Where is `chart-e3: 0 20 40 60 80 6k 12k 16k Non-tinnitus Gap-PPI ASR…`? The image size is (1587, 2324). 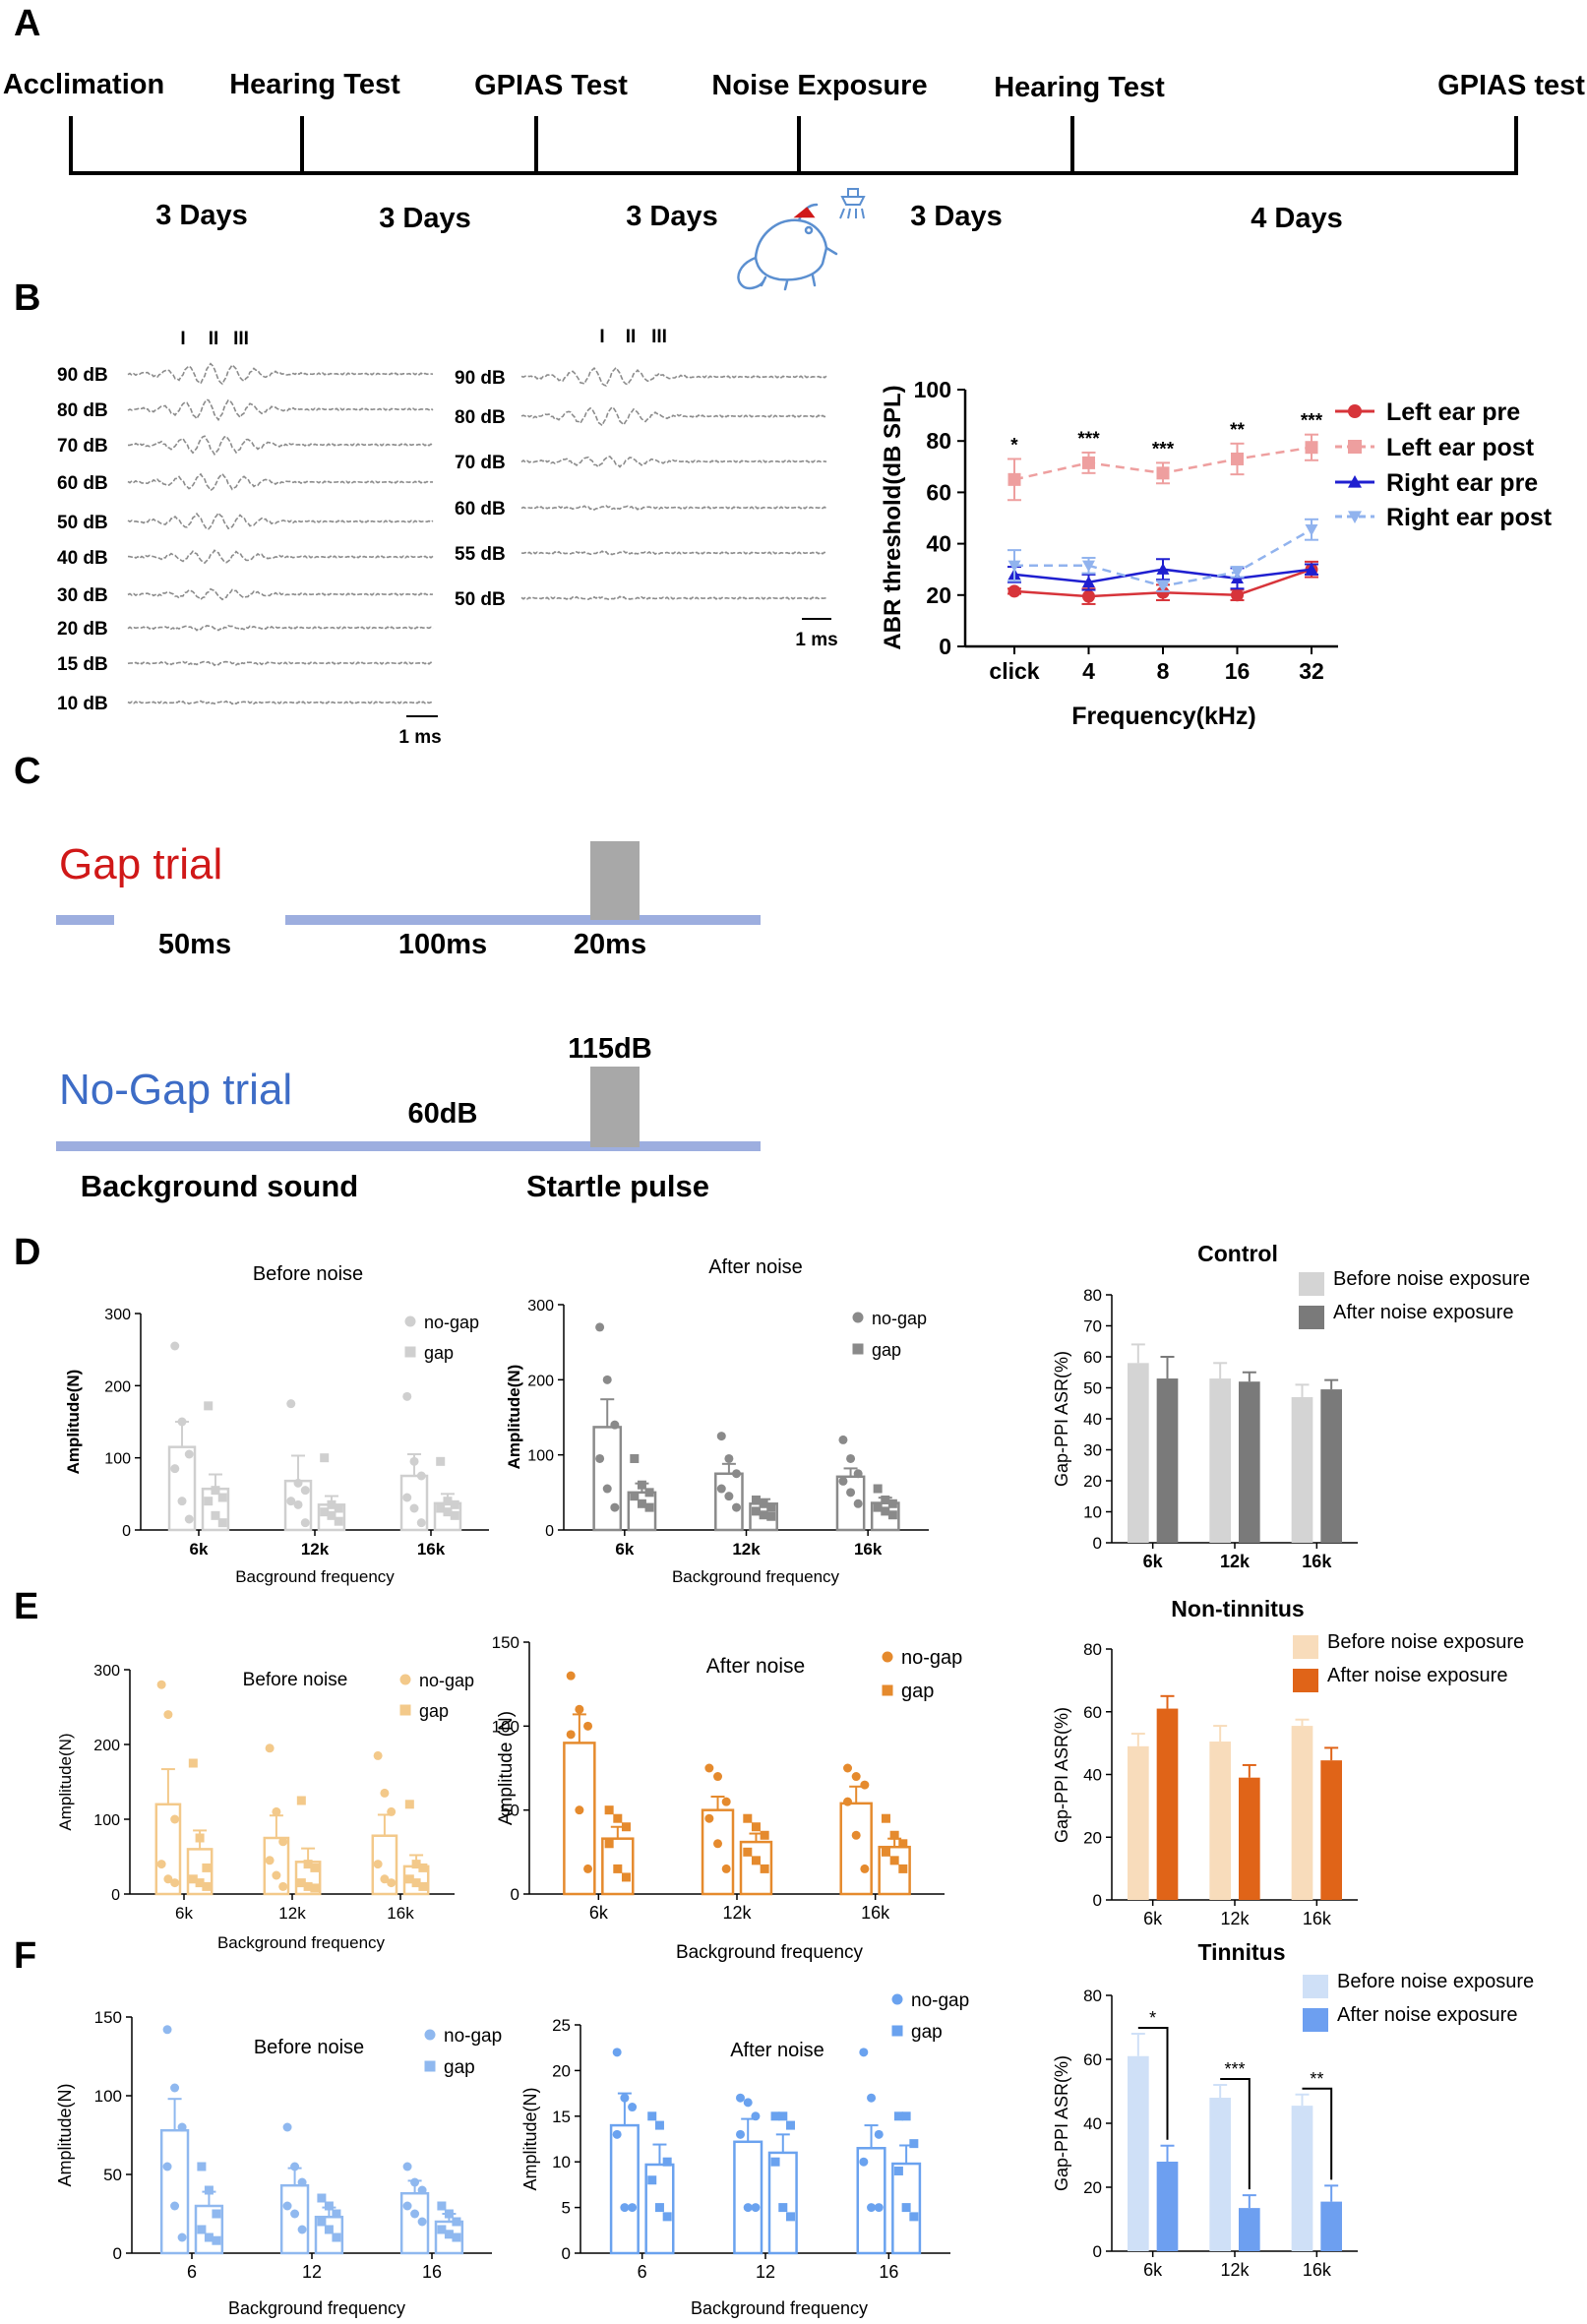 chart-e3: 0 20 40 60 80 6k 12k 16k Non-tinnitus Gap-PPI ASR… is located at coordinates (1288, 1762).